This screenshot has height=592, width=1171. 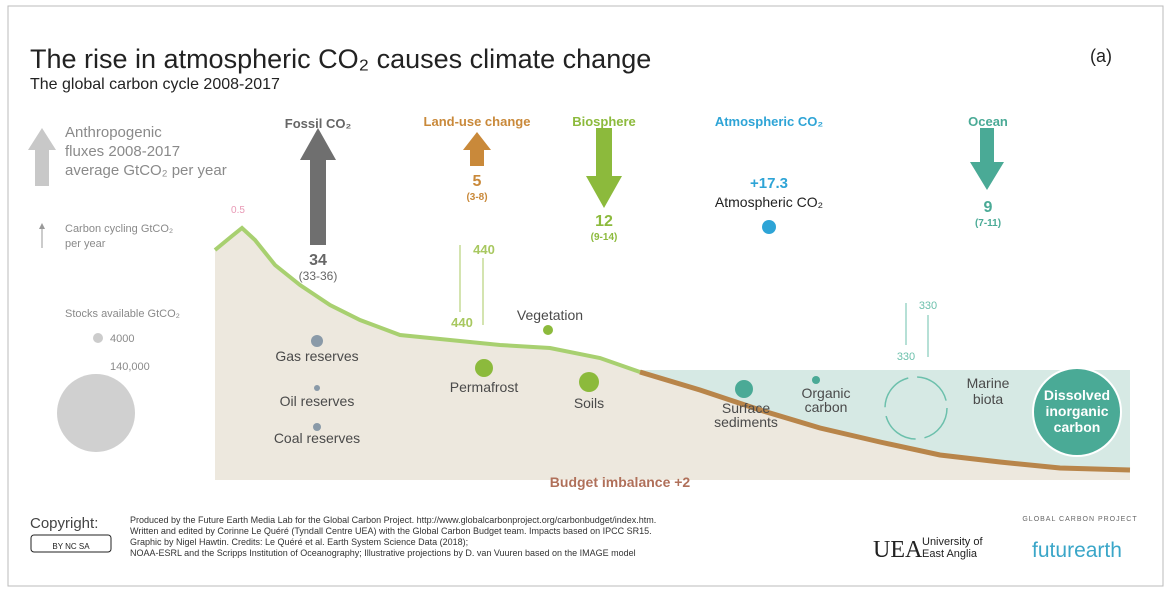 I want to click on stock-label: Gas reserves, so click(x=316, y=356).